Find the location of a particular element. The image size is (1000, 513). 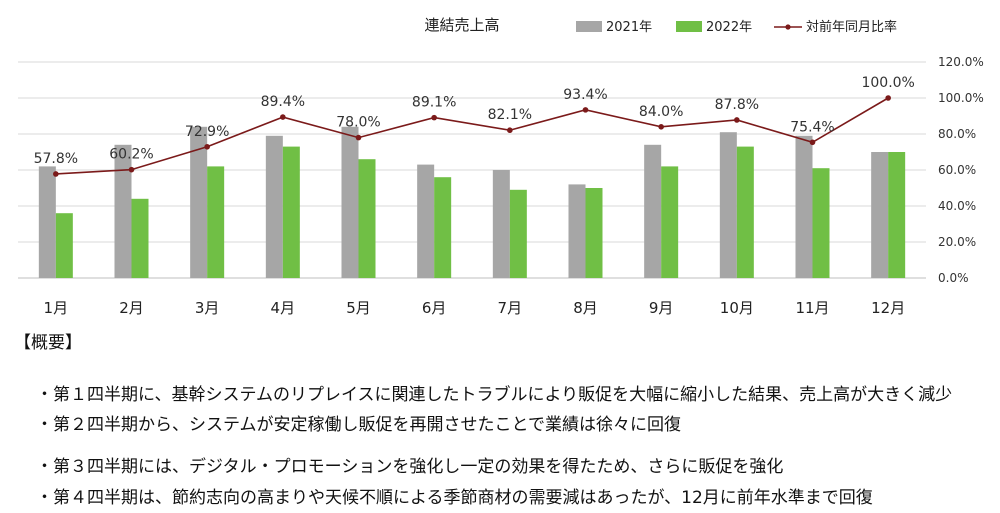

ratio-label-9: 84.0% is located at coordinates (661, 112).